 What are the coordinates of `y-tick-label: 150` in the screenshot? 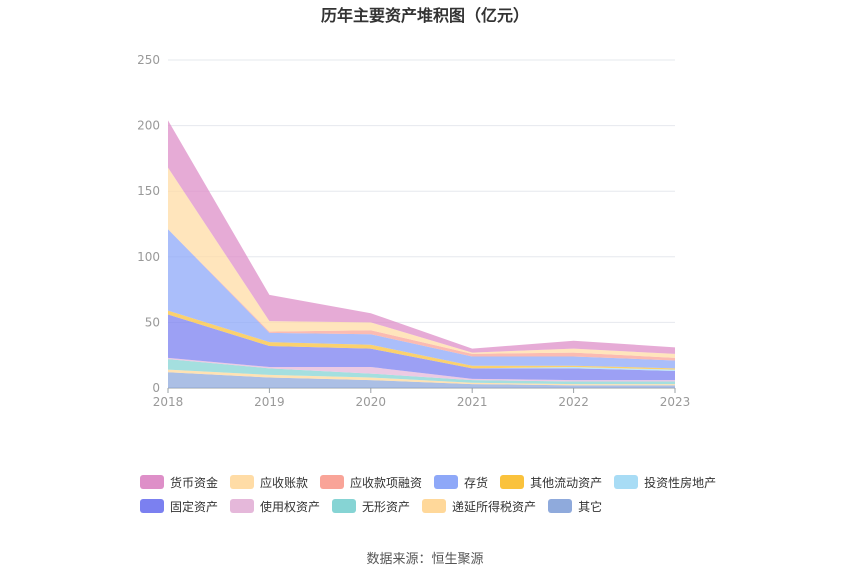 It's located at (148, 191).